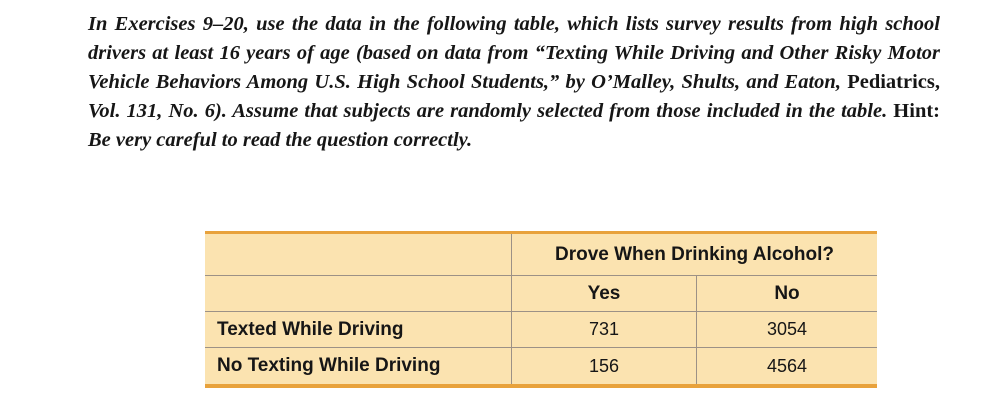 This screenshot has width=994, height=406. Describe the element at coordinates (786, 330) in the screenshot. I see `value-texted-no: 3054` at that location.